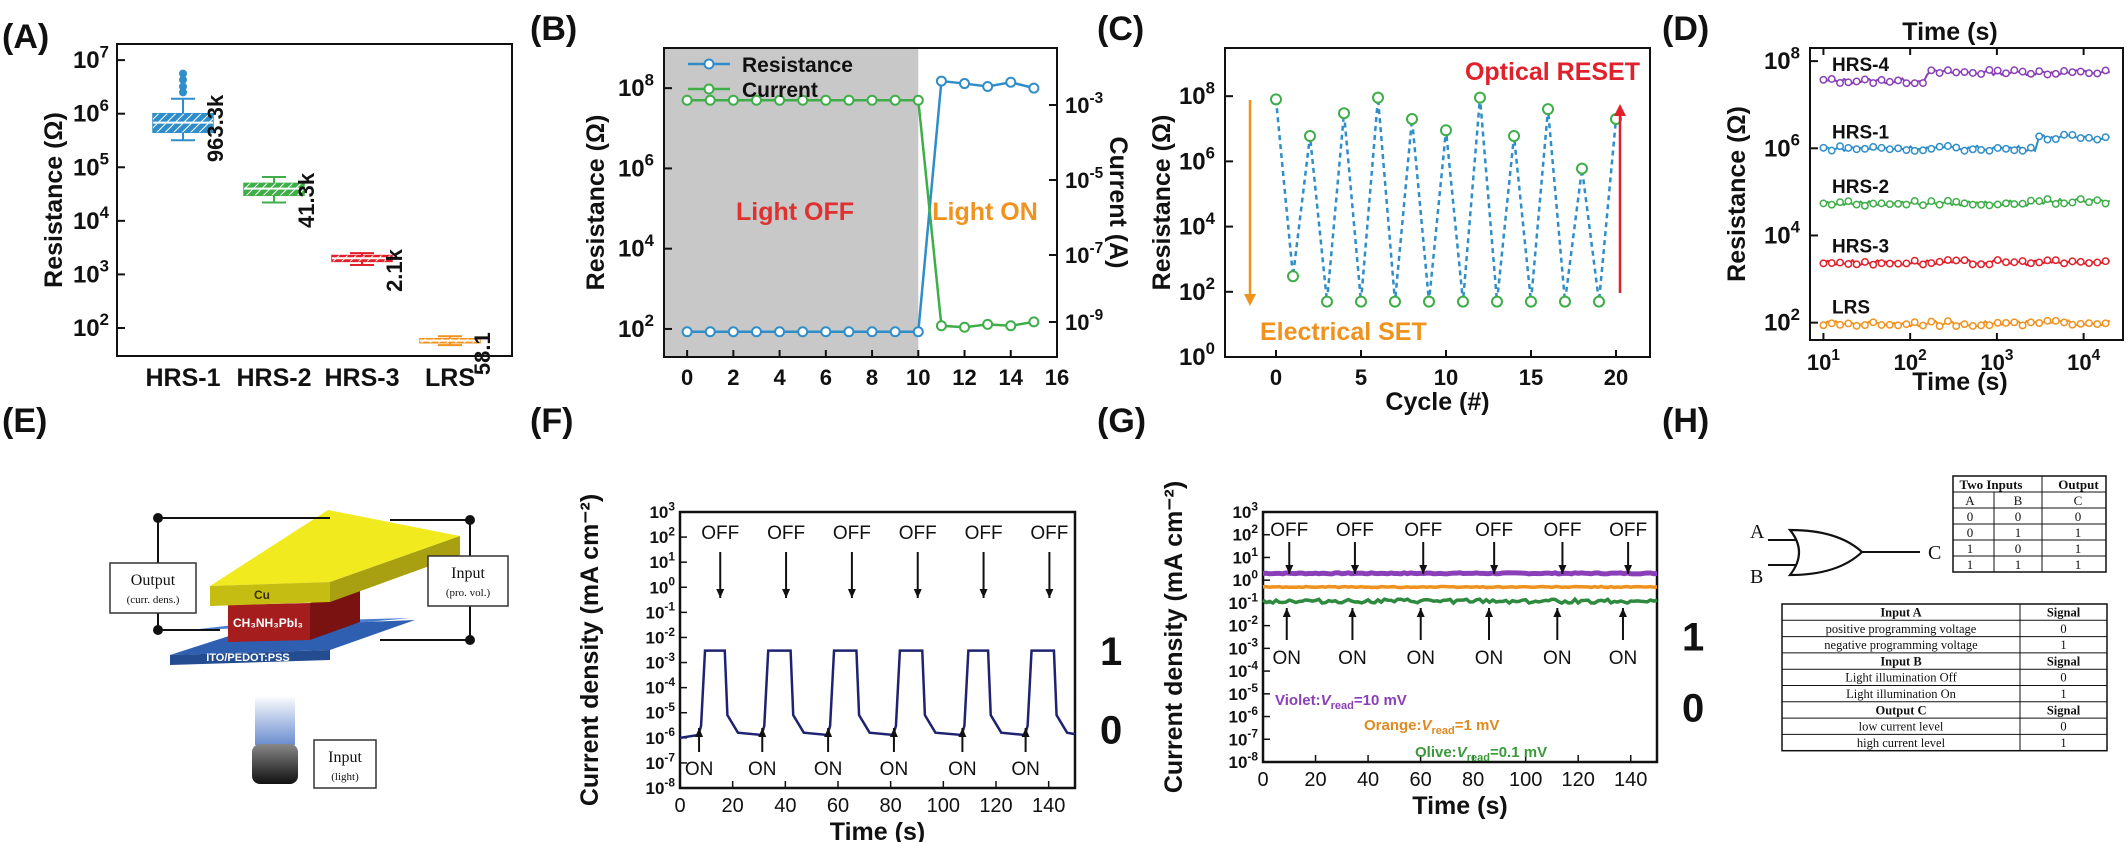  I want to click on outlier-point, so click(183, 73).